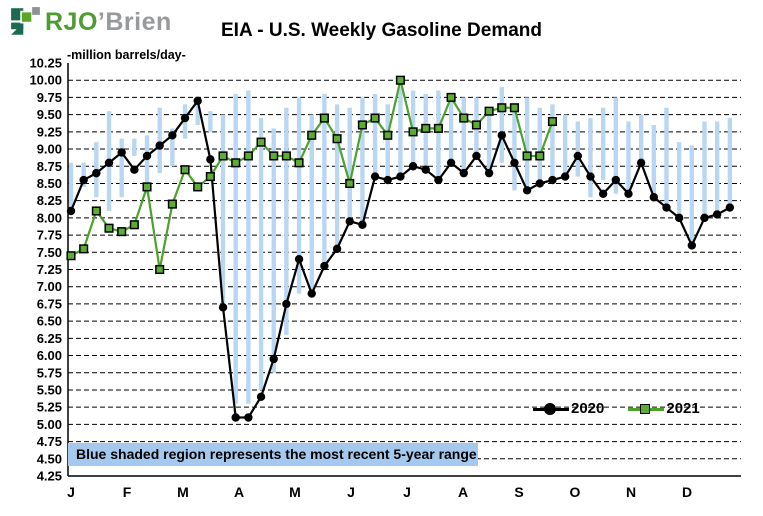  Describe the element at coordinates (49, 252) in the screenshot. I see `y-tick-label: 7.50` at that location.